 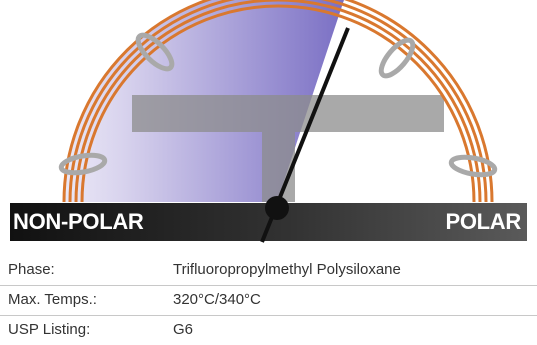 What do you see at coordinates (52, 299) in the screenshot?
I see `spec-key: Max. Temps.:` at bounding box center [52, 299].